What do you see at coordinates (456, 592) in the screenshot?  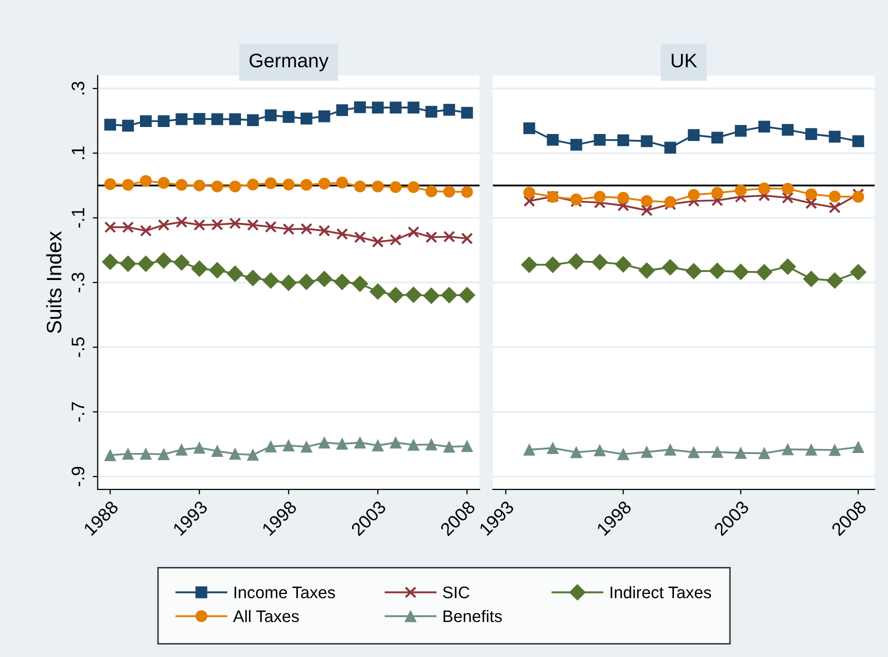 I see `legend-label: SIC` at bounding box center [456, 592].